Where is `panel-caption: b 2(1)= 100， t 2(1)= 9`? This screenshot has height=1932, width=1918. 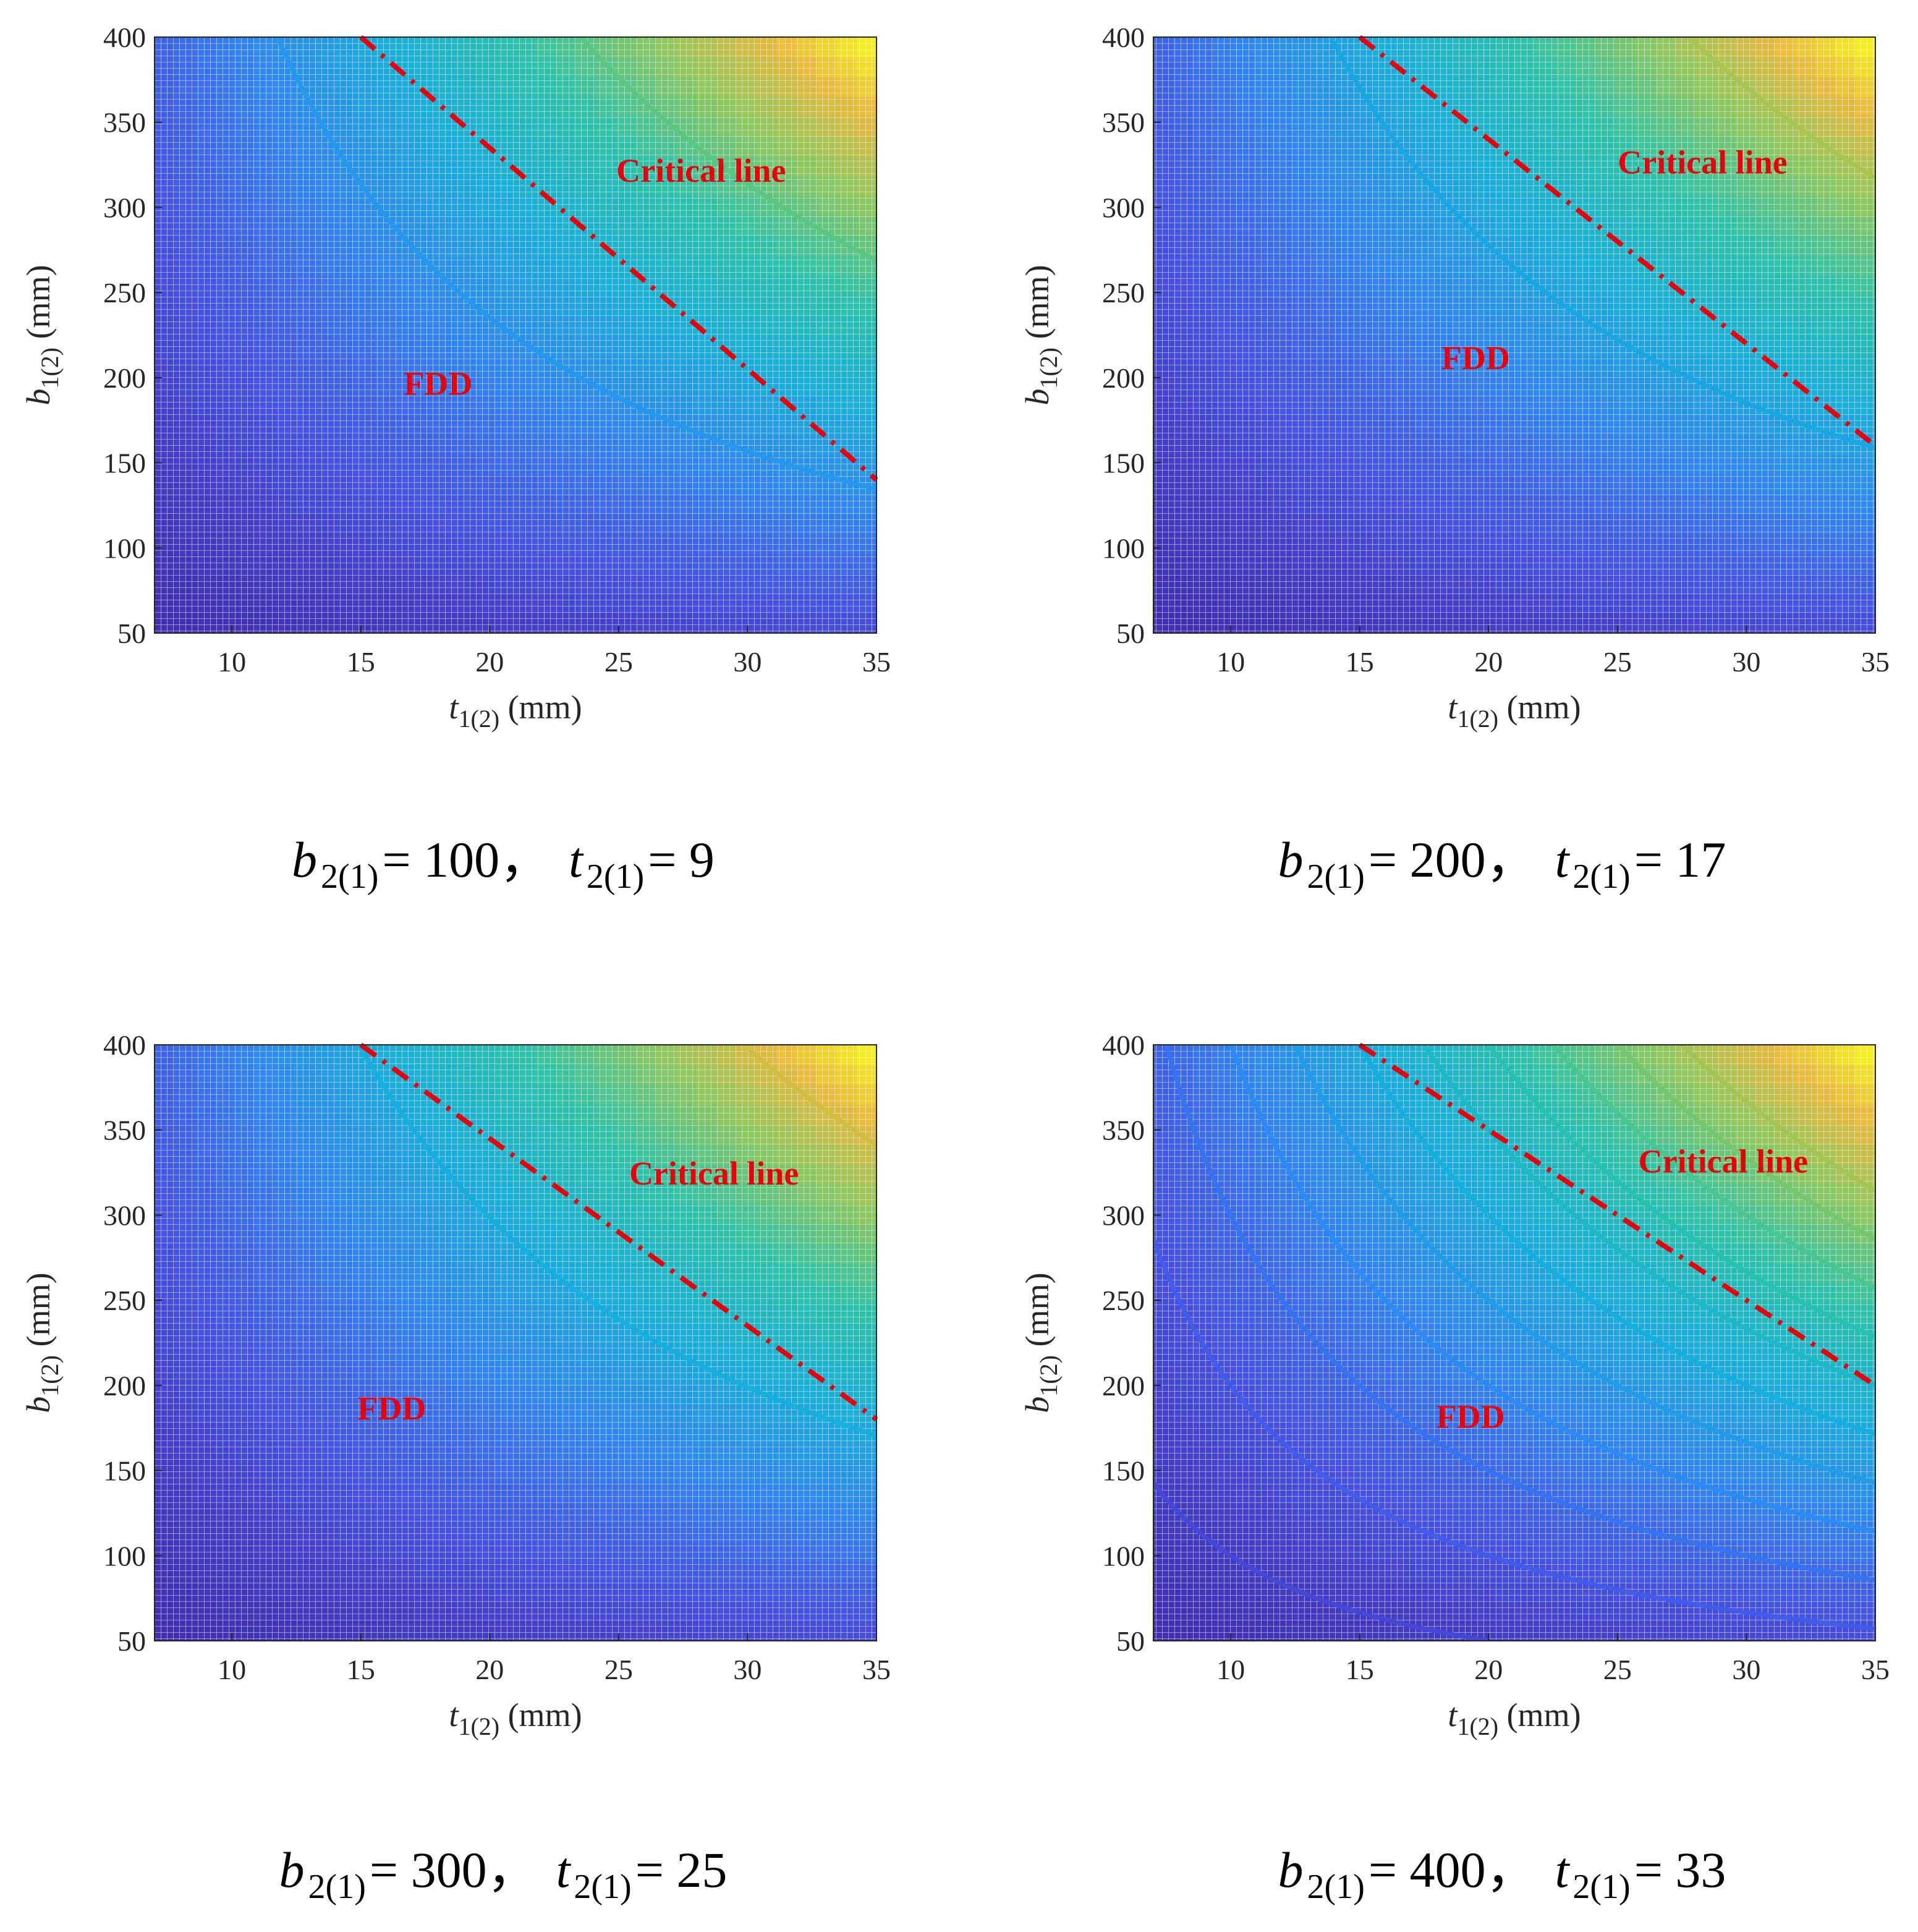
panel-caption: b 2(1)= 100， t 2(1)= 9 is located at coordinates (504, 864).